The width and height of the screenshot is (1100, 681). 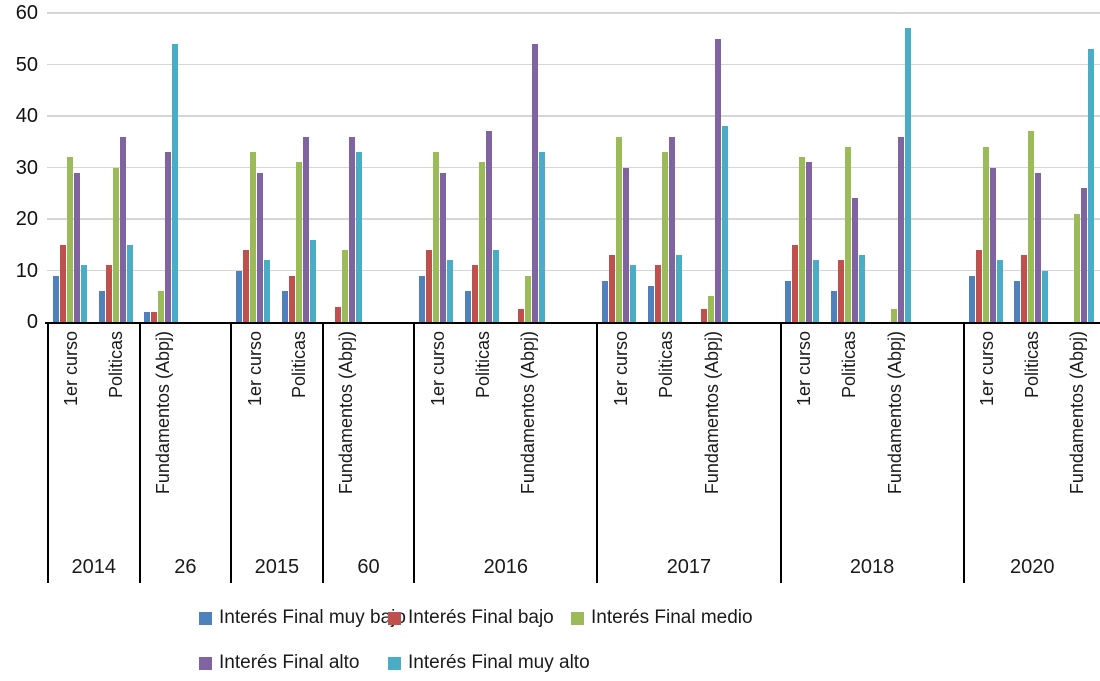 I want to click on bar-cluster-2017-Fundamentos (Abpj), so click(x=711, y=167).